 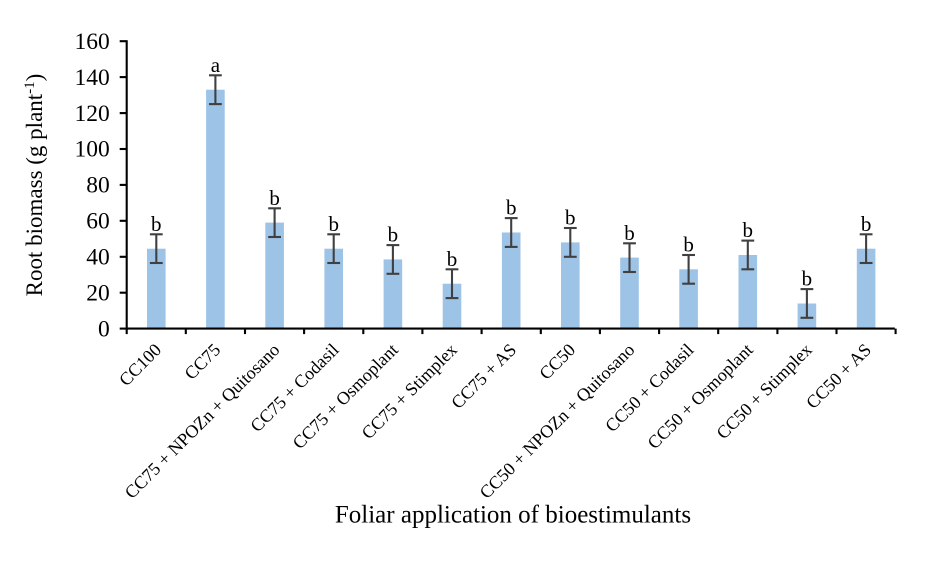 What do you see at coordinates (513, 515) in the screenshot?
I see `svg-text:Foliar application of bioestim: Foliar application of bioestimulants` at bounding box center [513, 515].